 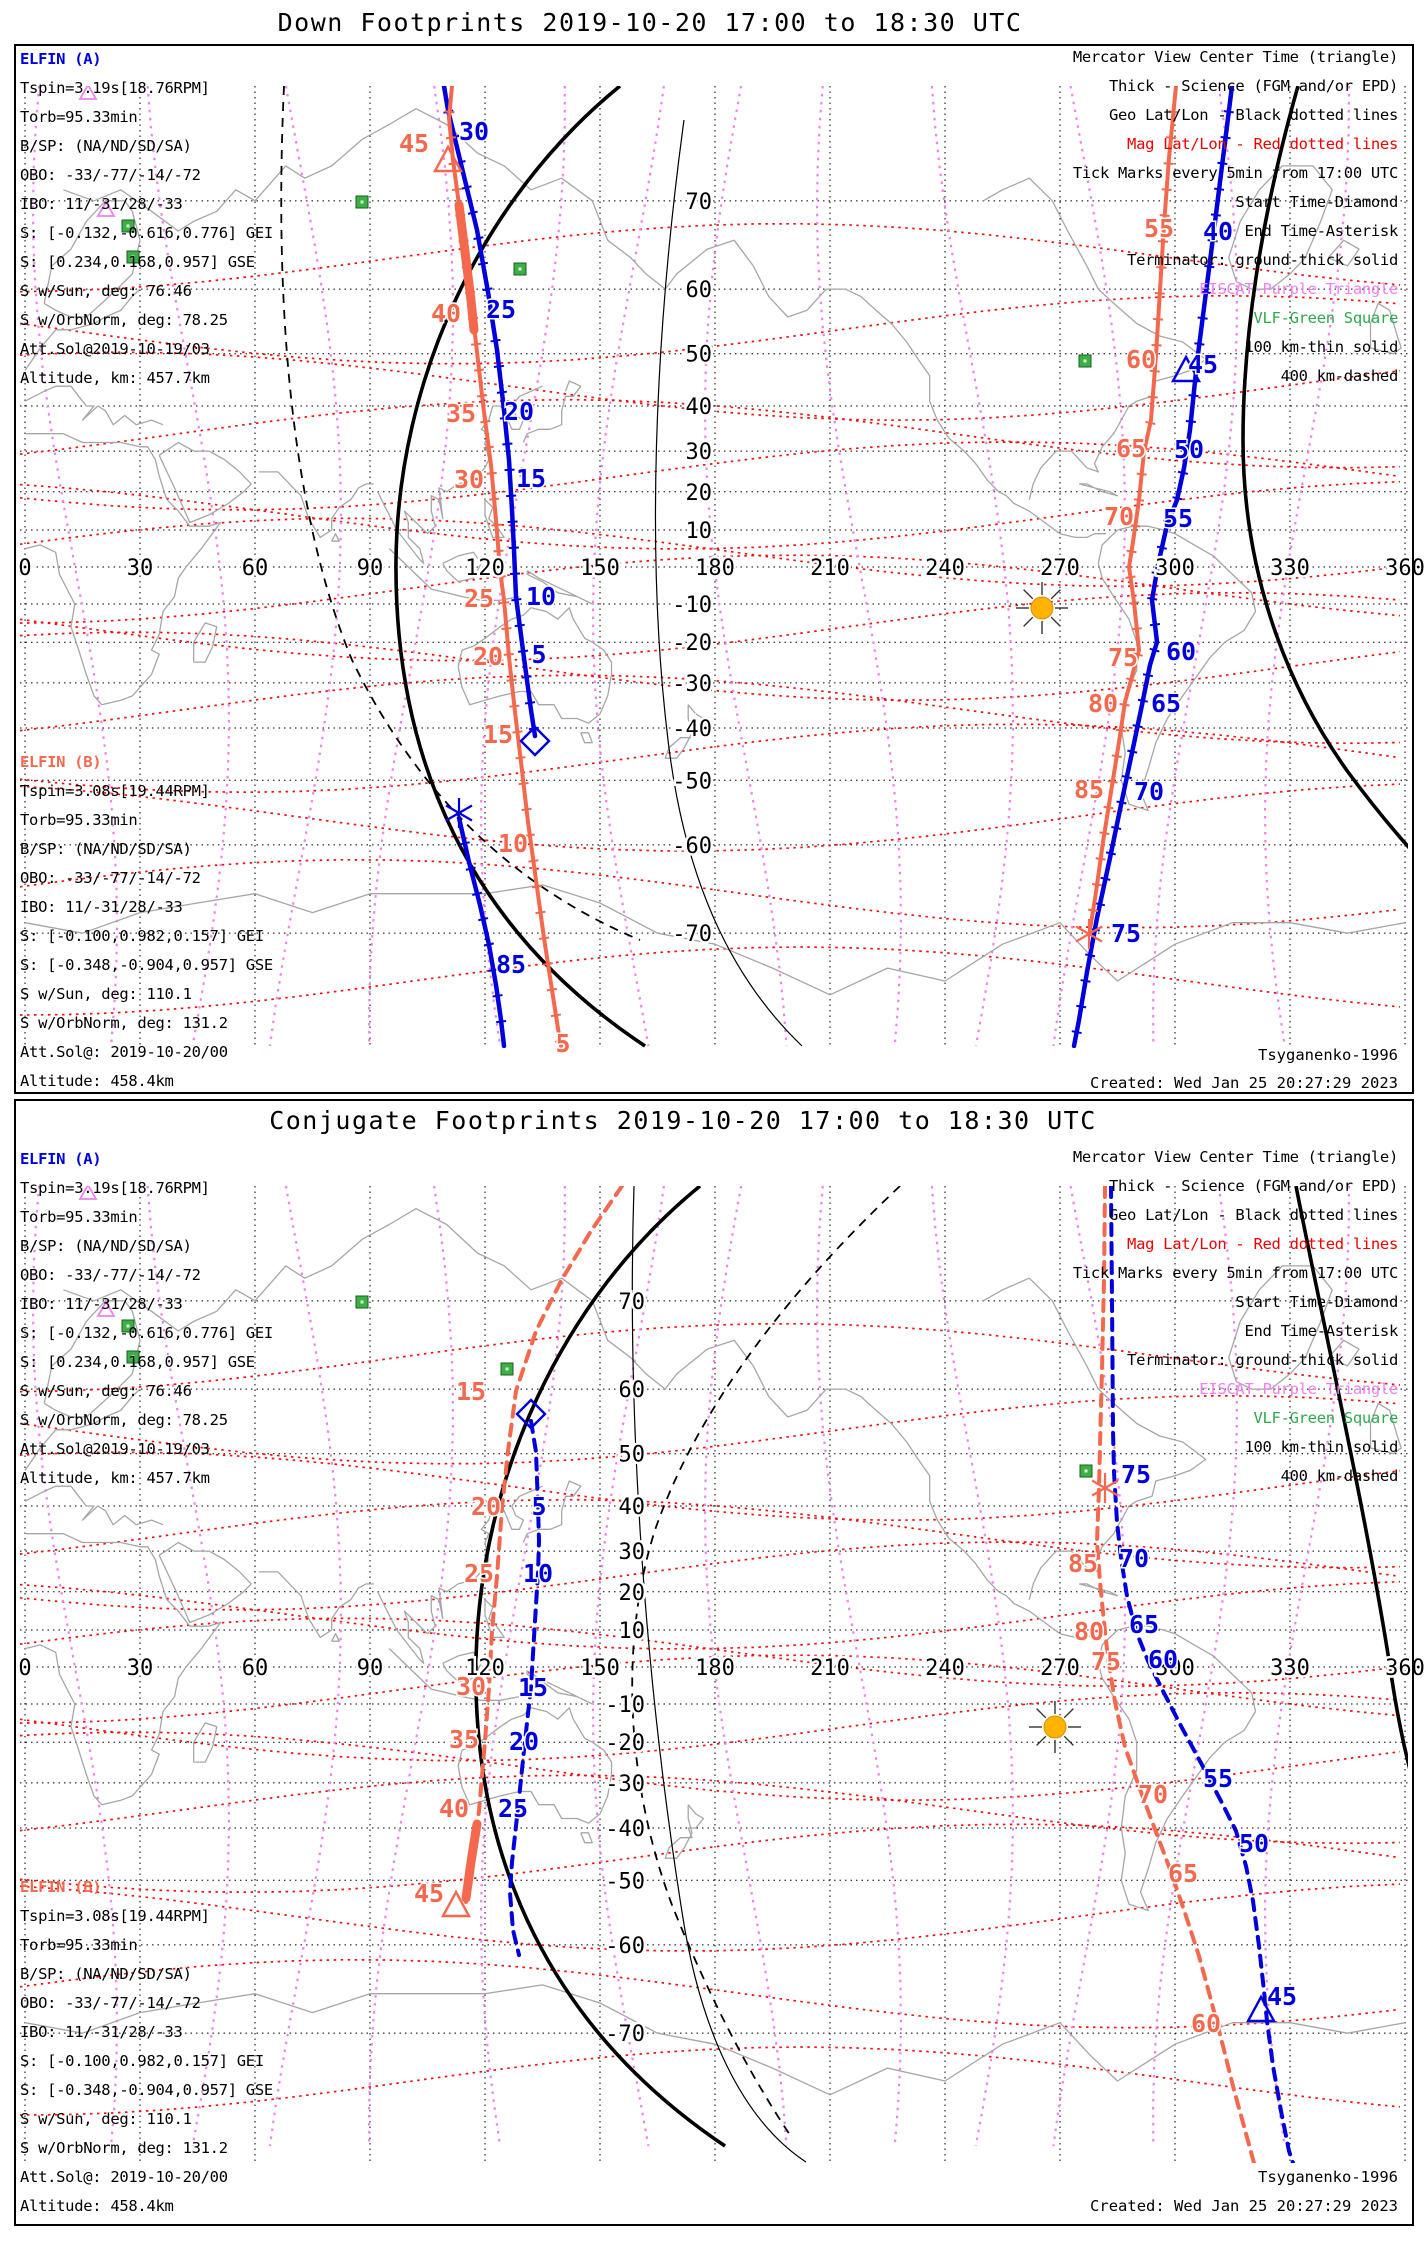 I want to click on track-elfin-a-desc, so click(x=1153, y=567).